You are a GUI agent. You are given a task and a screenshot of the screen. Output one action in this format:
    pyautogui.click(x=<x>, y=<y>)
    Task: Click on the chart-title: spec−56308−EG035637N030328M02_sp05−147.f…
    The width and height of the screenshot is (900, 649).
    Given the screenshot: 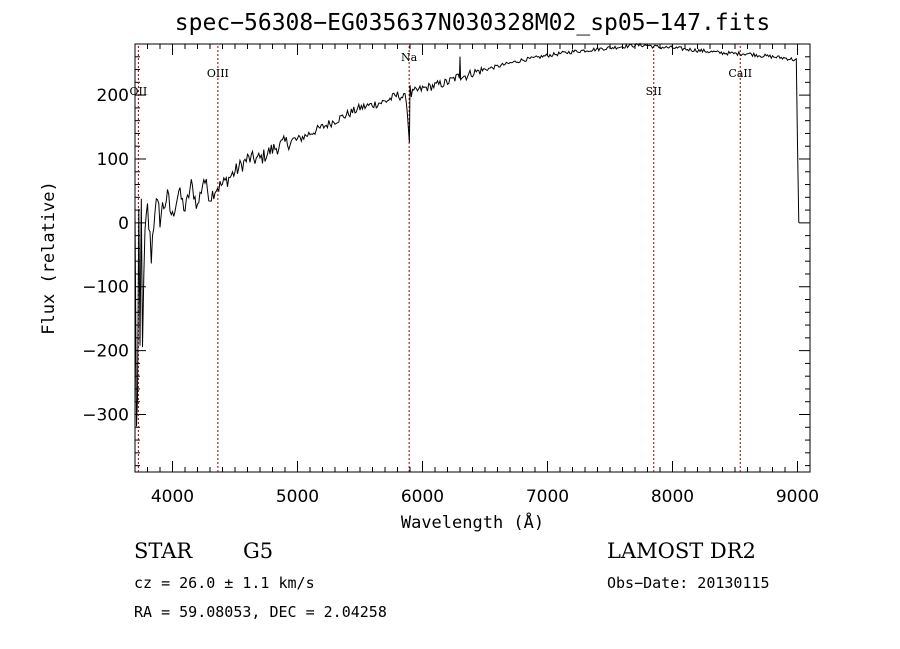 What is the action you would take?
    pyautogui.click(x=472, y=23)
    